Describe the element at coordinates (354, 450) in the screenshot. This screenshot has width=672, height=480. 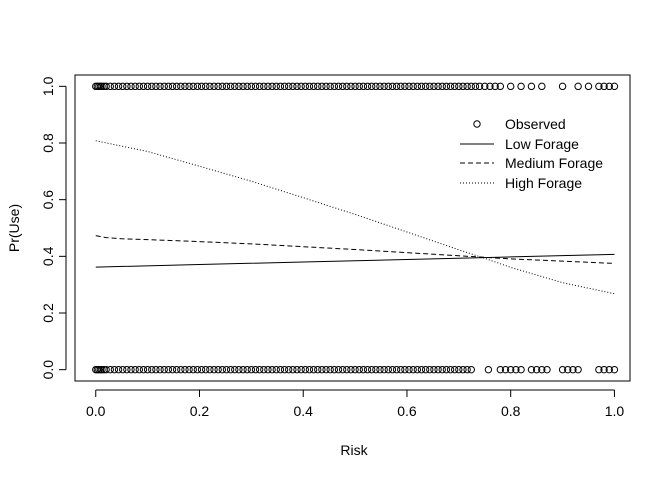
I see `x-axis-title: Risk` at that location.